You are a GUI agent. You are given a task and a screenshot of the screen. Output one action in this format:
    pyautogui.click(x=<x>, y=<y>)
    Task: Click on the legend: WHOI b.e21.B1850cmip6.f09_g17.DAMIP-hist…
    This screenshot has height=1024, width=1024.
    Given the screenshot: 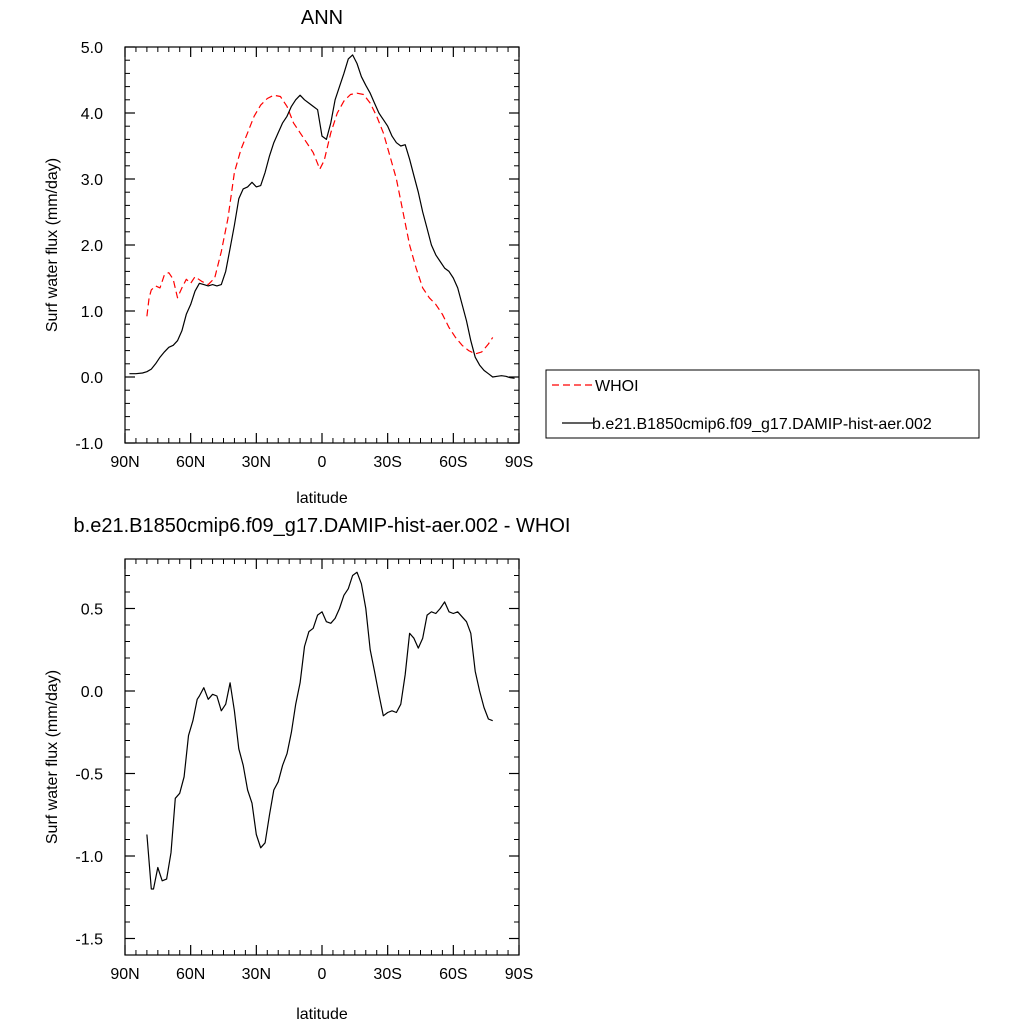 What is the action you would take?
    pyautogui.click(x=762, y=404)
    